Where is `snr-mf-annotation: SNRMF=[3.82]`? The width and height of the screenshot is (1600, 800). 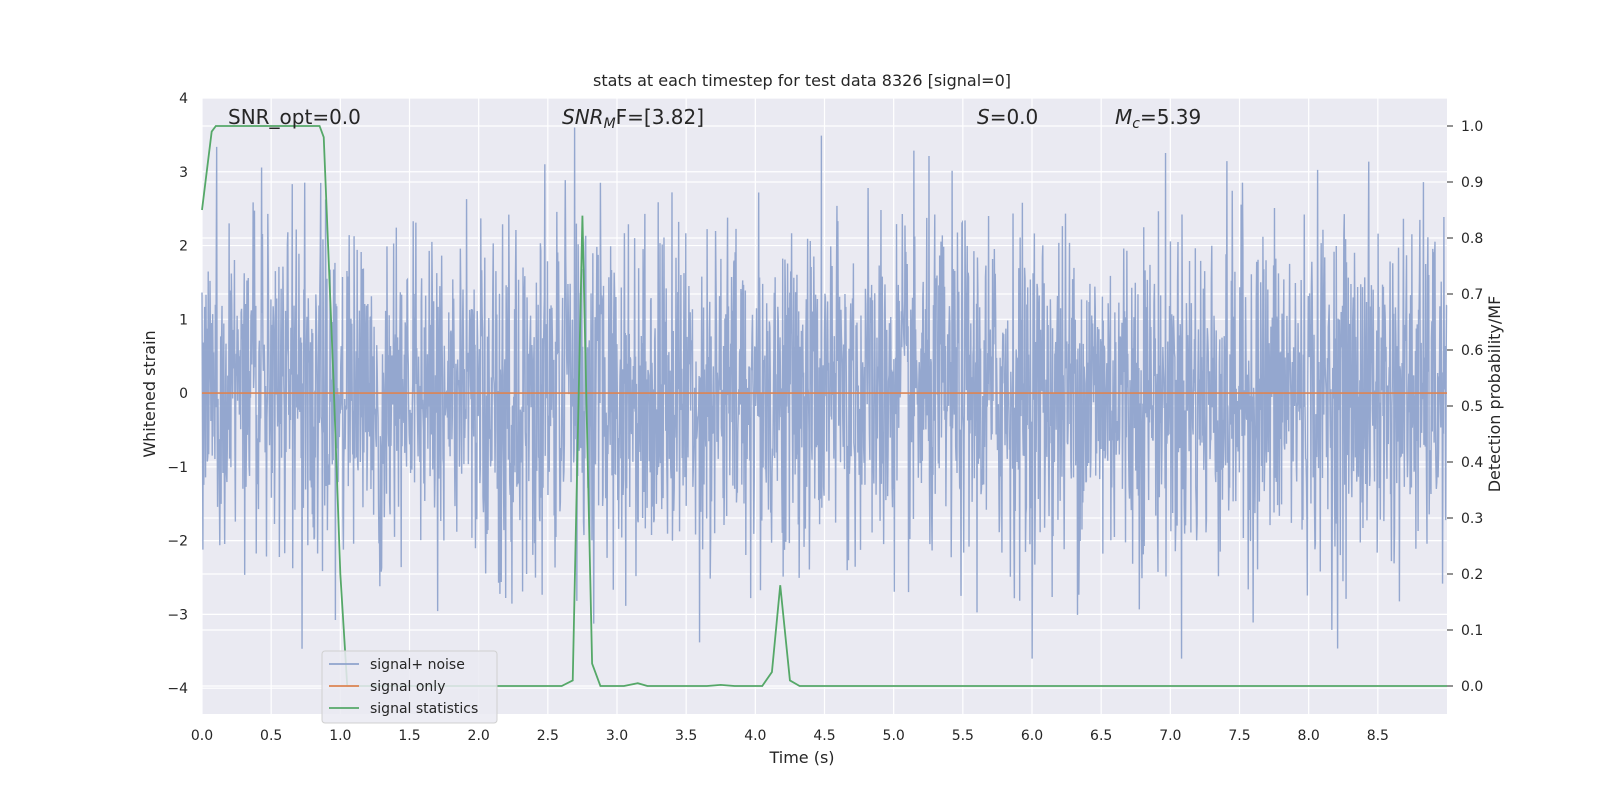 snr-mf-annotation: SNRMF=[3.82] is located at coordinates (633, 118).